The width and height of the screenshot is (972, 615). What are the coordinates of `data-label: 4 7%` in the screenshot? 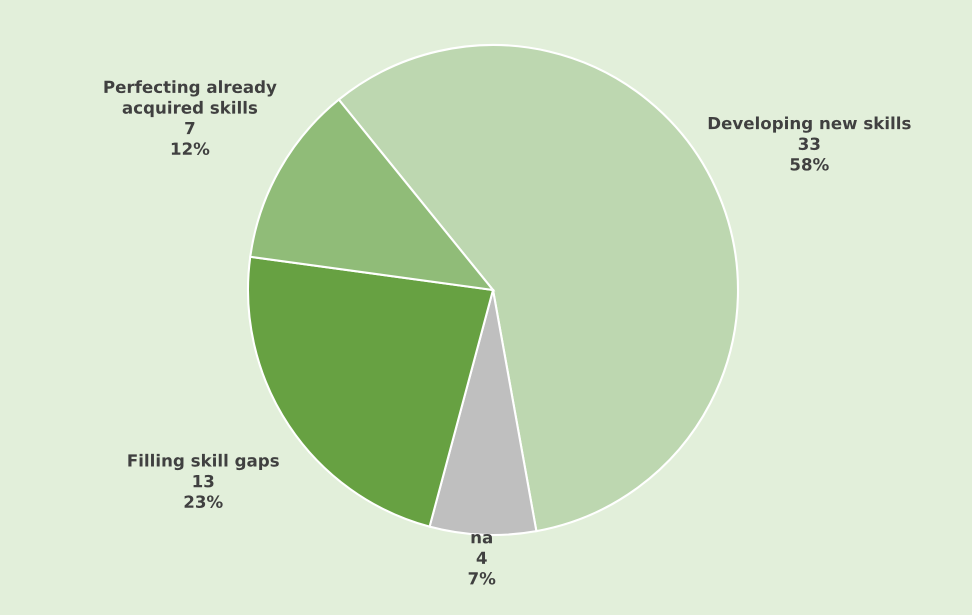 It's located at (482, 568).